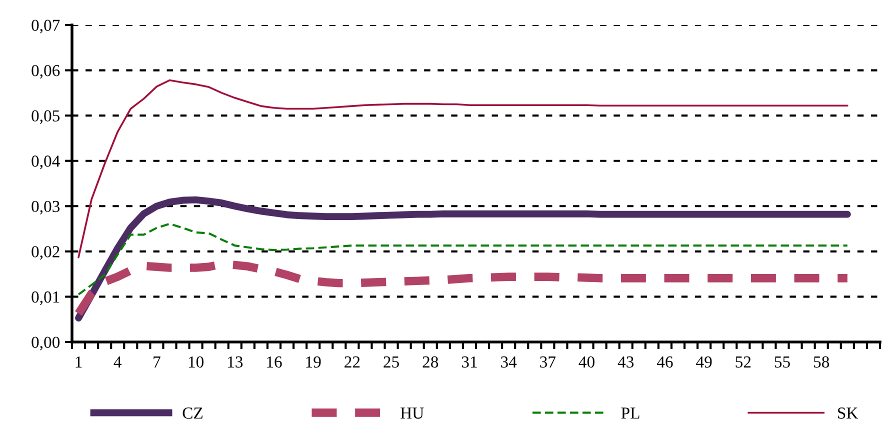 Image resolution: width=884 pixels, height=432 pixels. I want to click on x-tick-label: 58, so click(822, 362).